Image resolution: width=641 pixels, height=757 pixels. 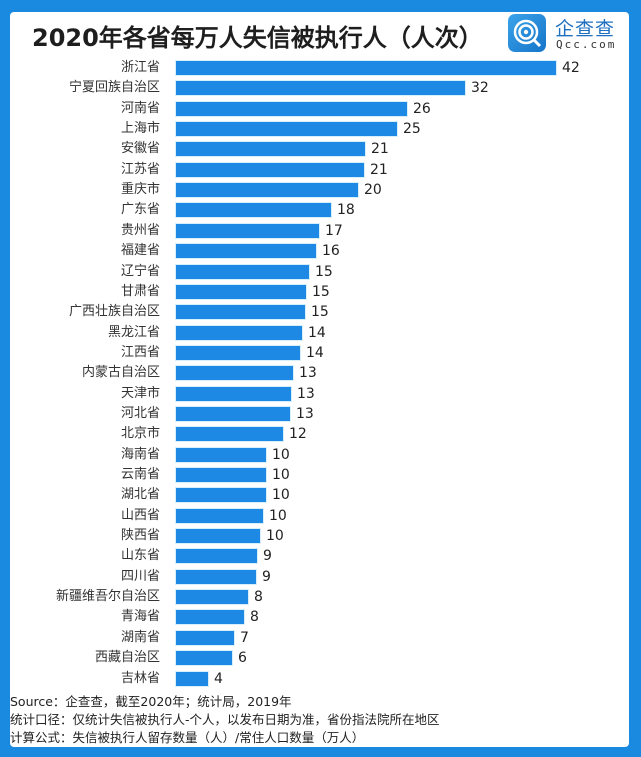 I want to click on bar-label: 浙江省, so click(x=140, y=67).